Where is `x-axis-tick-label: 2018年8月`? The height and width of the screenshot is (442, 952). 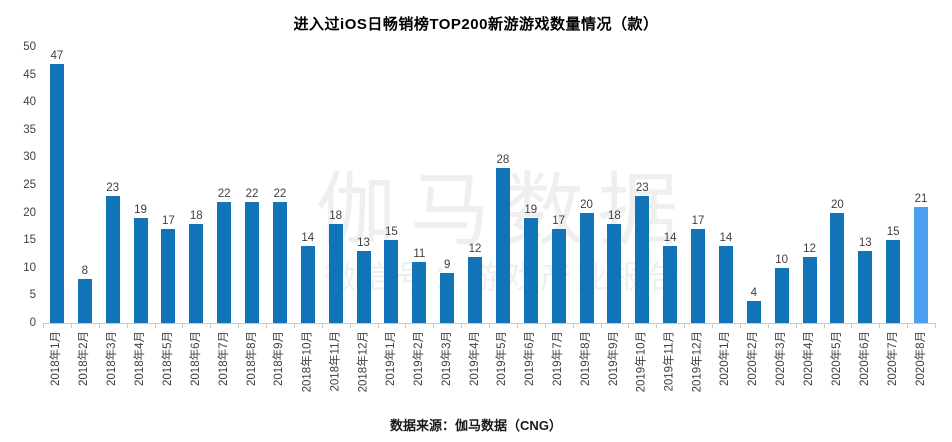 x-axis-tick-label: 2018年8月 is located at coordinates (251, 358).